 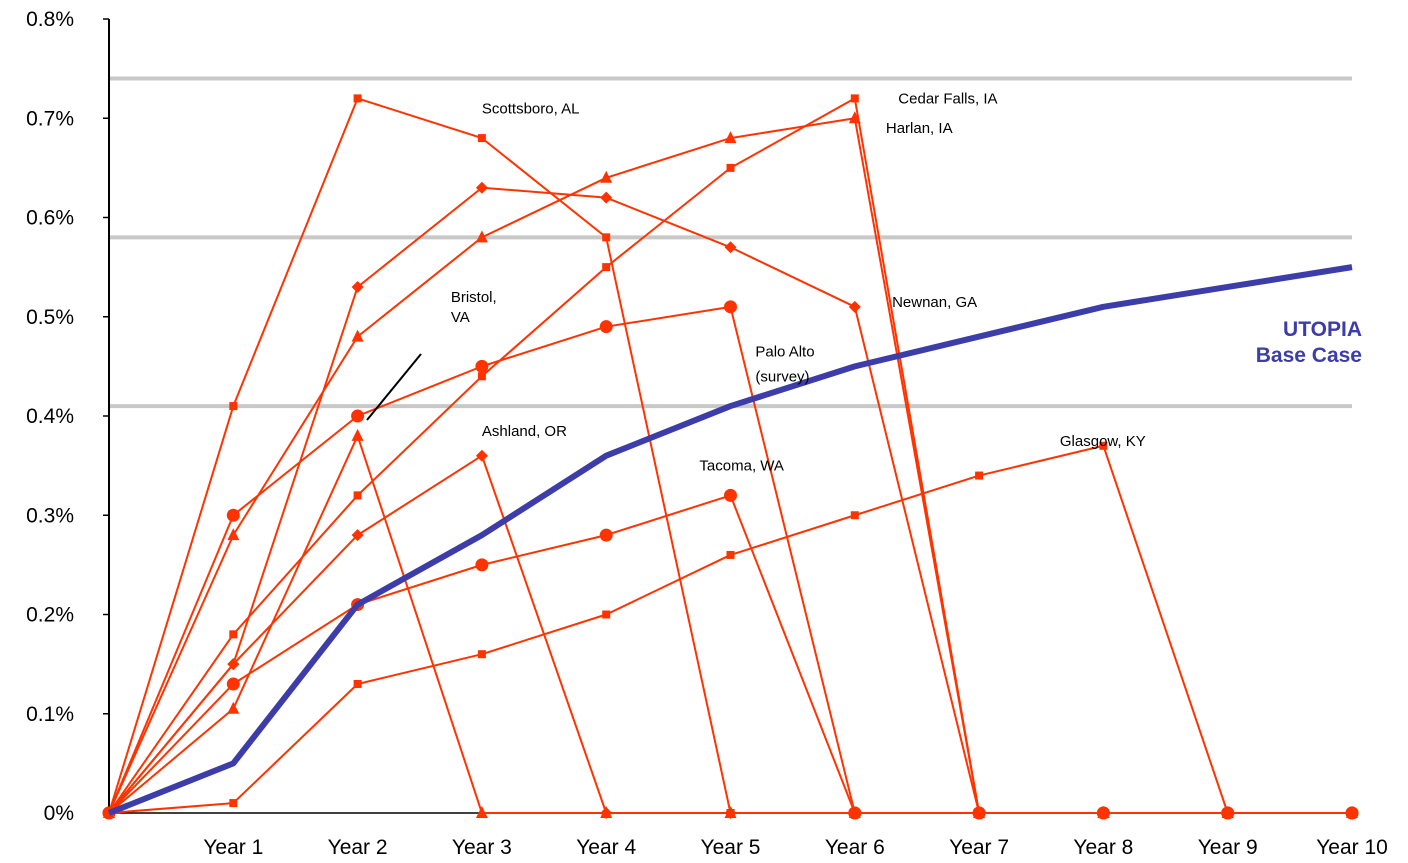 I want to click on annotation-label: Newnan, GA, so click(x=934, y=302).